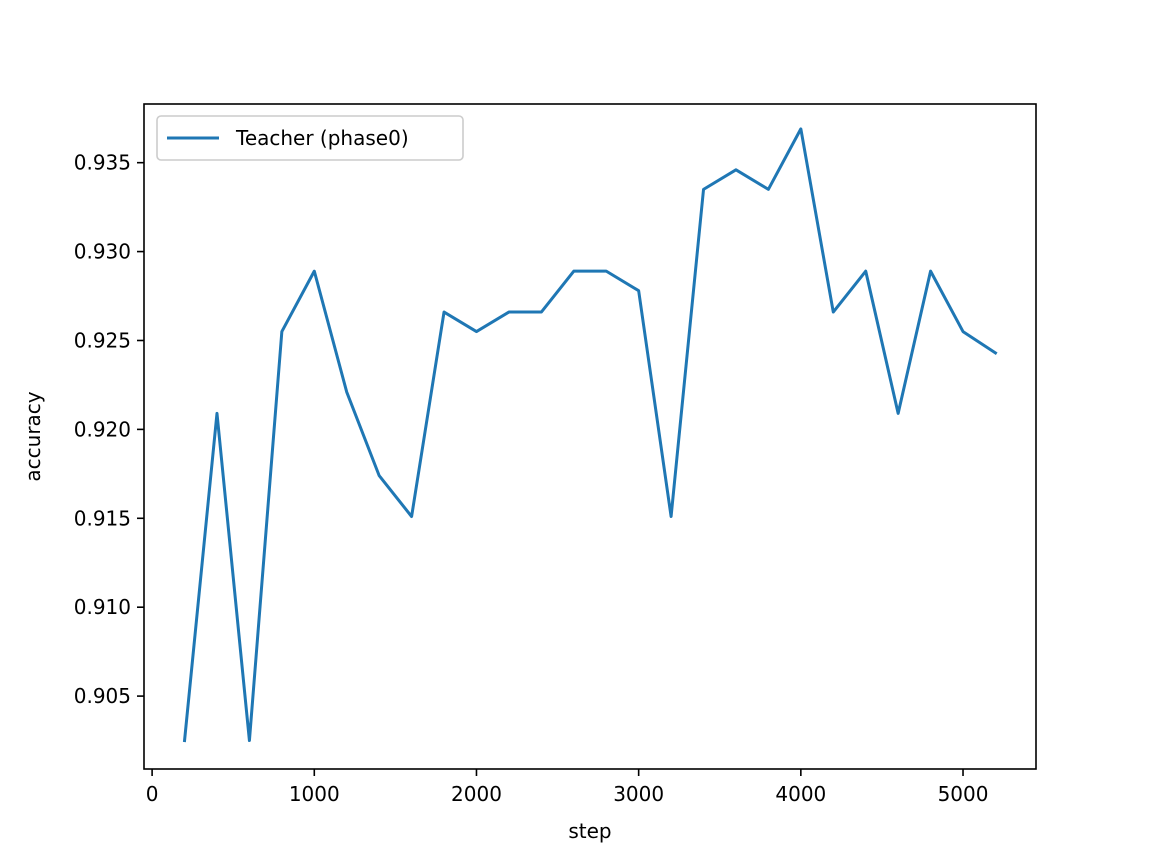 The height and width of the screenshot is (864, 1152). What do you see at coordinates (476, 794) in the screenshot?
I see `x-tick-label: 2000` at bounding box center [476, 794].